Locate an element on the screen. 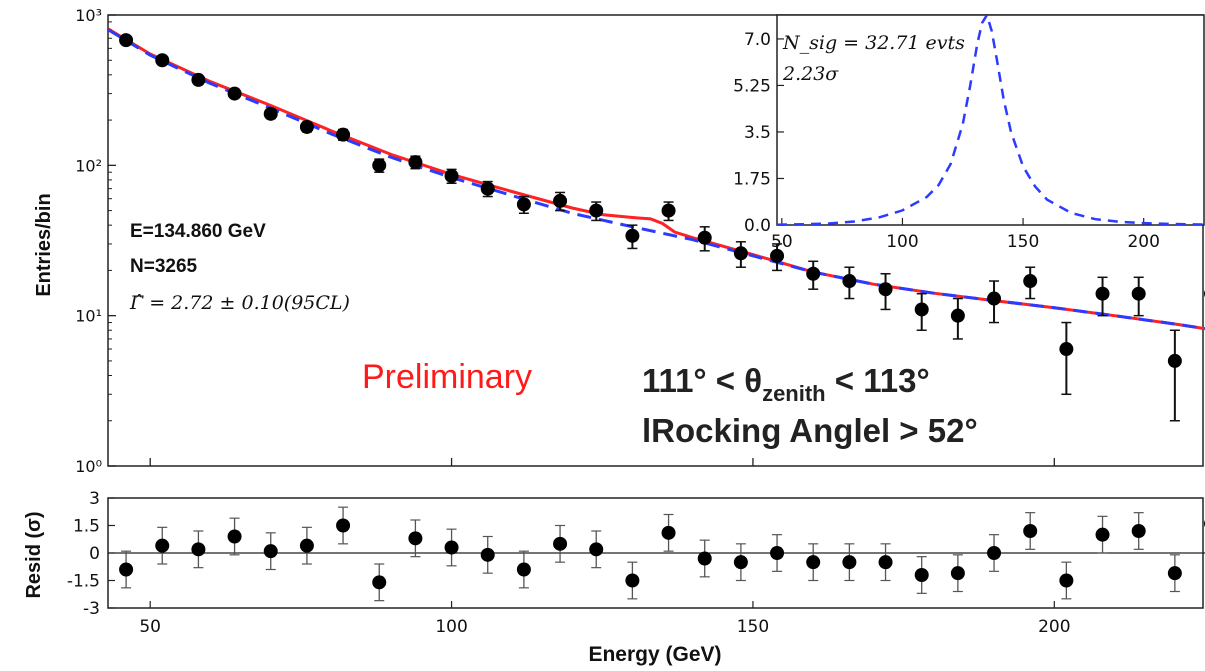 This screenshot has width=1205, height=671. inset-y-tick-label: 5.25 is located at coordinates (752, 86).